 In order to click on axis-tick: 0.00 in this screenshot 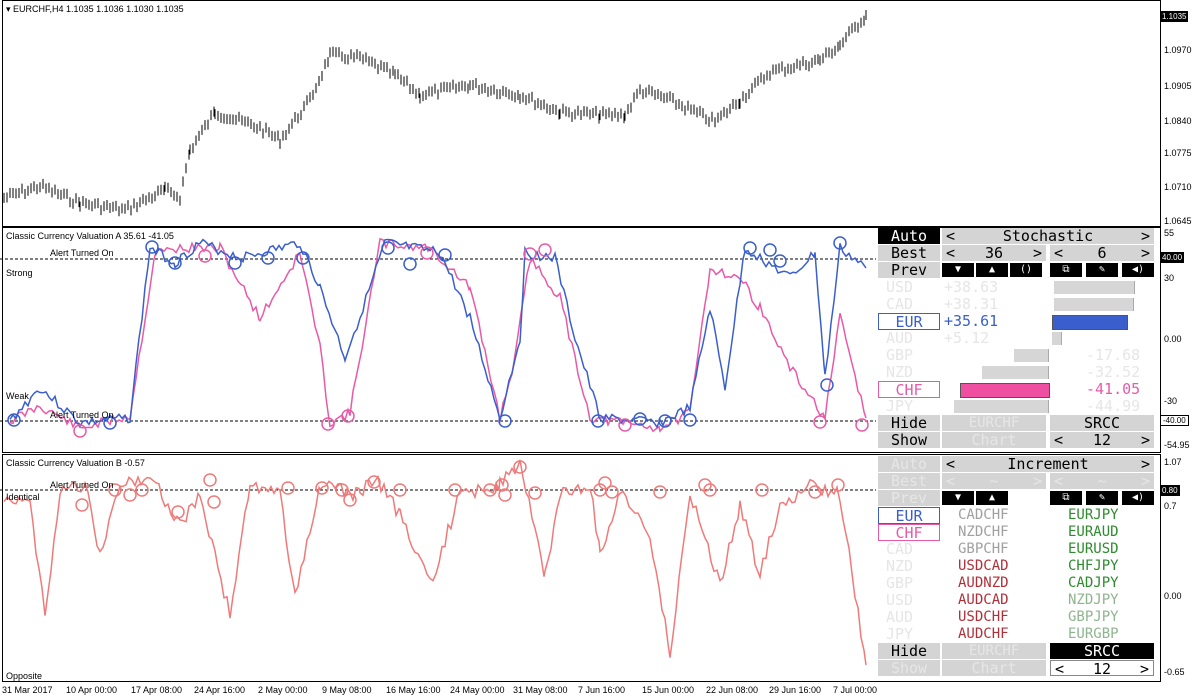, I will do `click(1173, 596)`.